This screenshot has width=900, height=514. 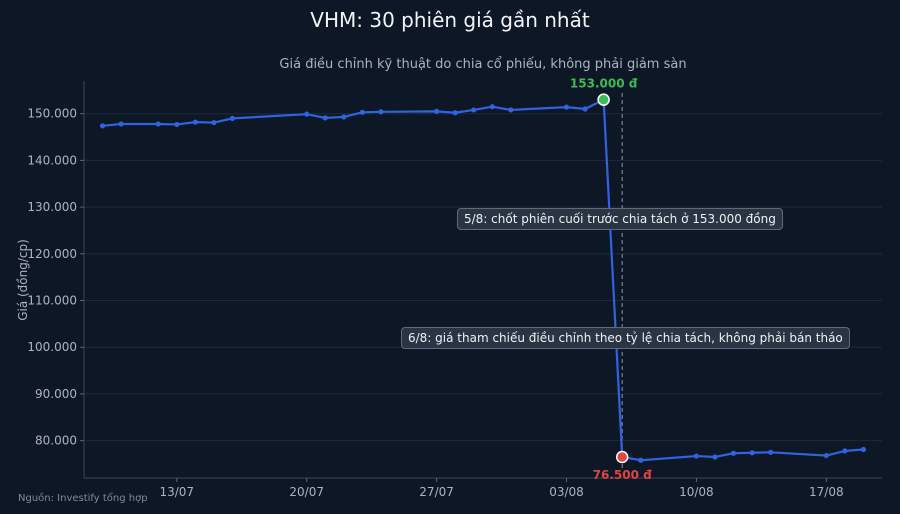 I want to click on x-tick-label: 17/08, so click(x=826, y=492).